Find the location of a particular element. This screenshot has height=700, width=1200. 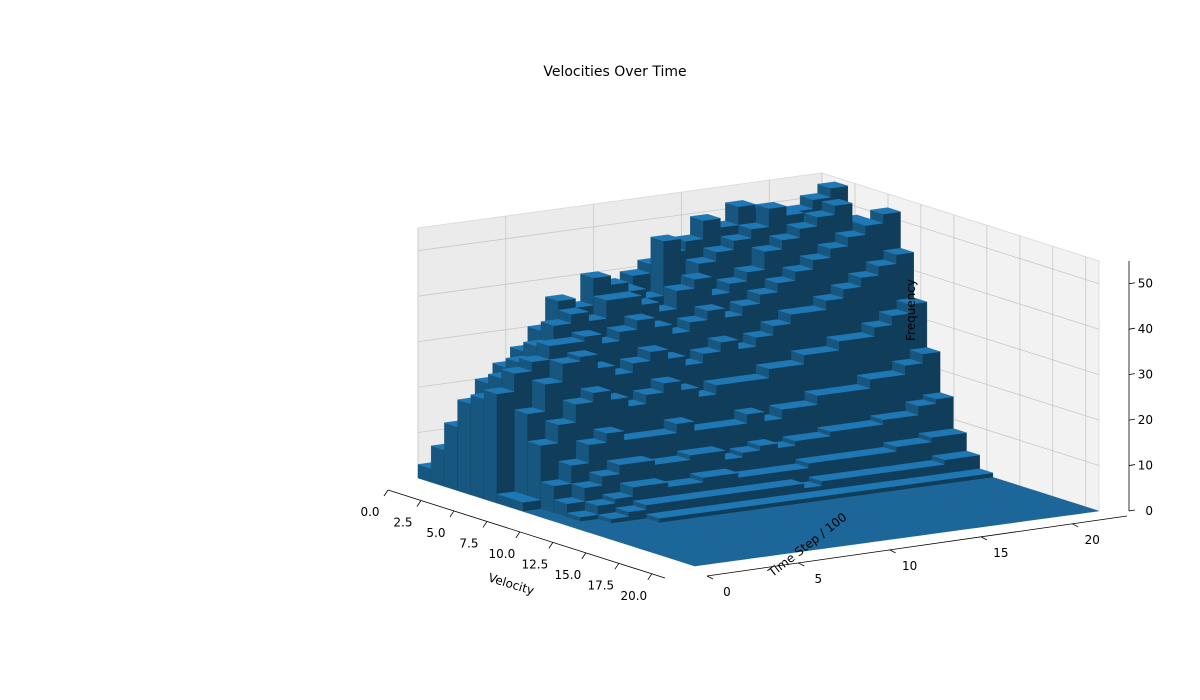

chart-title: Velocities Over Time is located at coordinates (614, 72).